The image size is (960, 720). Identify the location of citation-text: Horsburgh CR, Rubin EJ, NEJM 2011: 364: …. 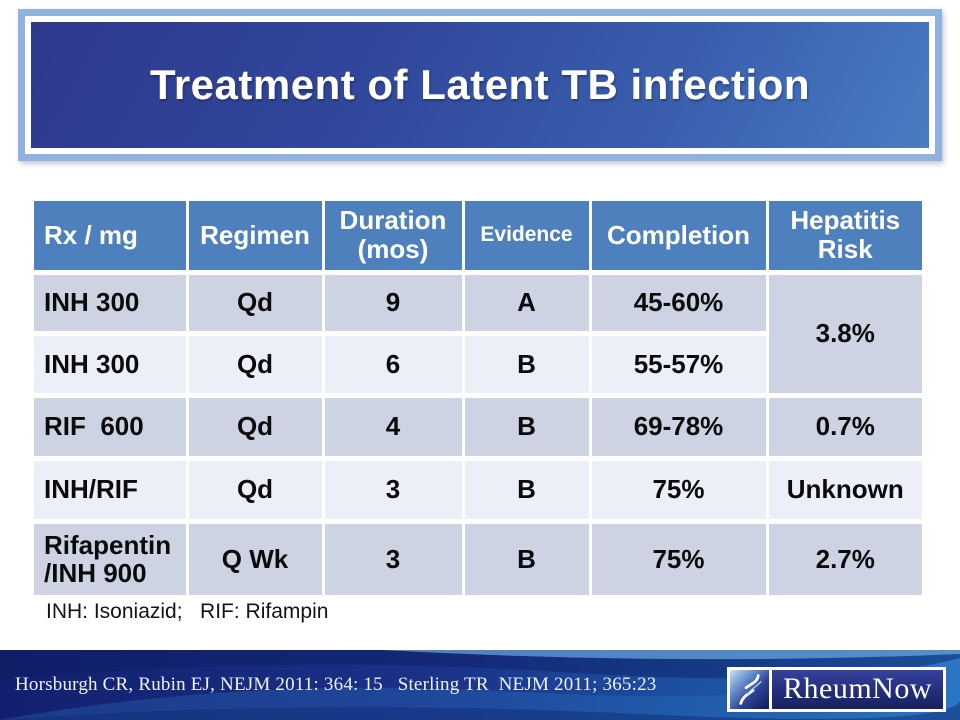
(336, 684).